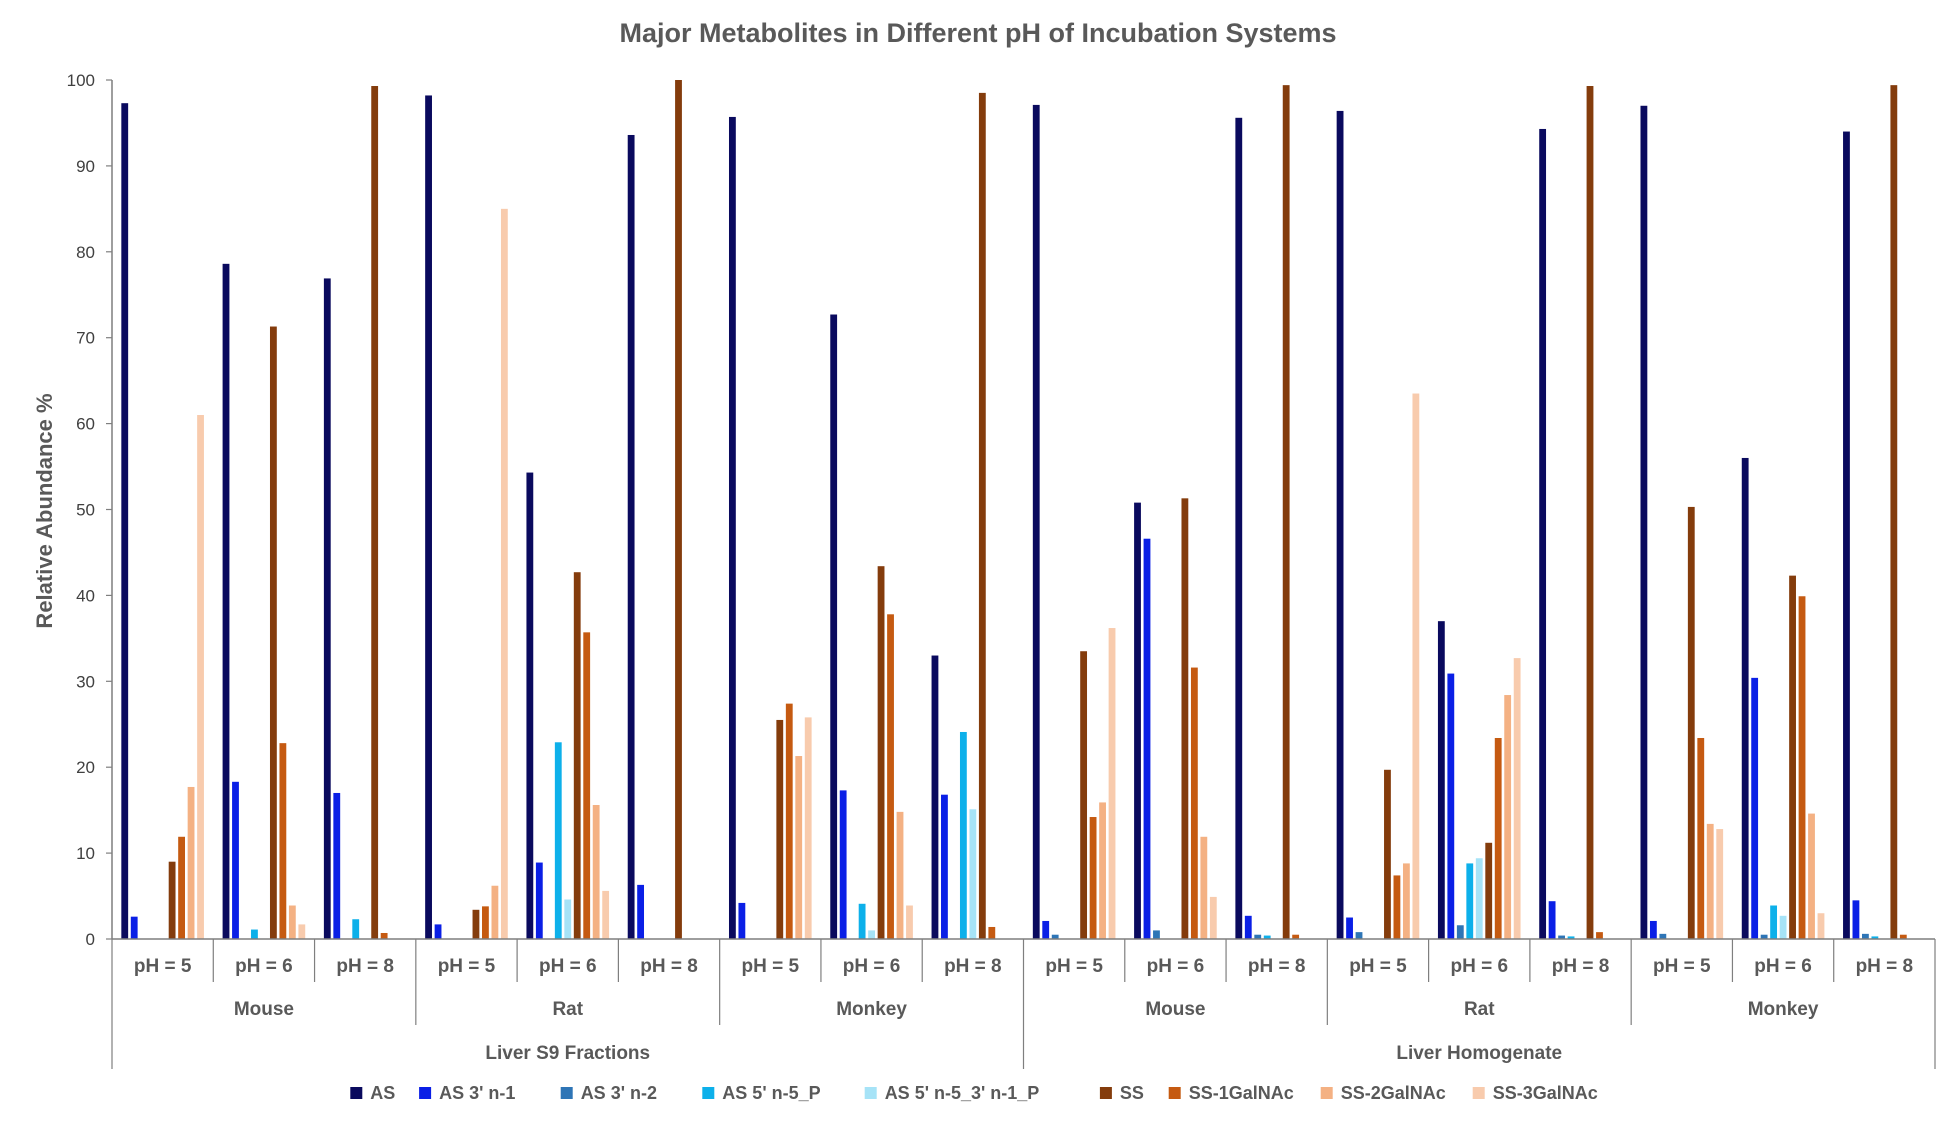  I want to click on y-tick-label: 40, so click(85, 595).